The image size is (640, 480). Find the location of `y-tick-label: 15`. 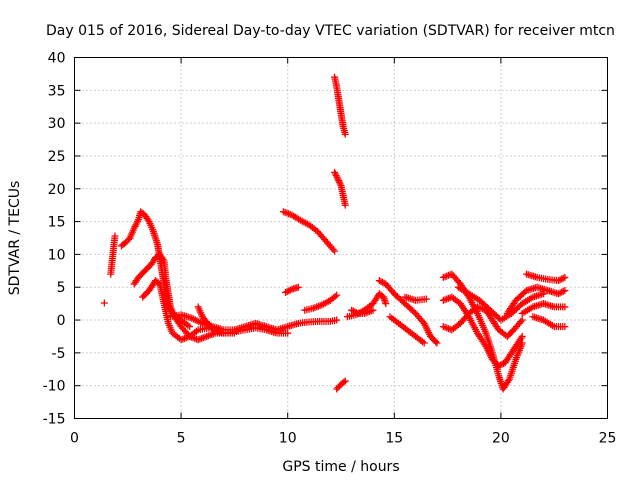

y-tick-label: 15 is located at coordinates (57, 223).